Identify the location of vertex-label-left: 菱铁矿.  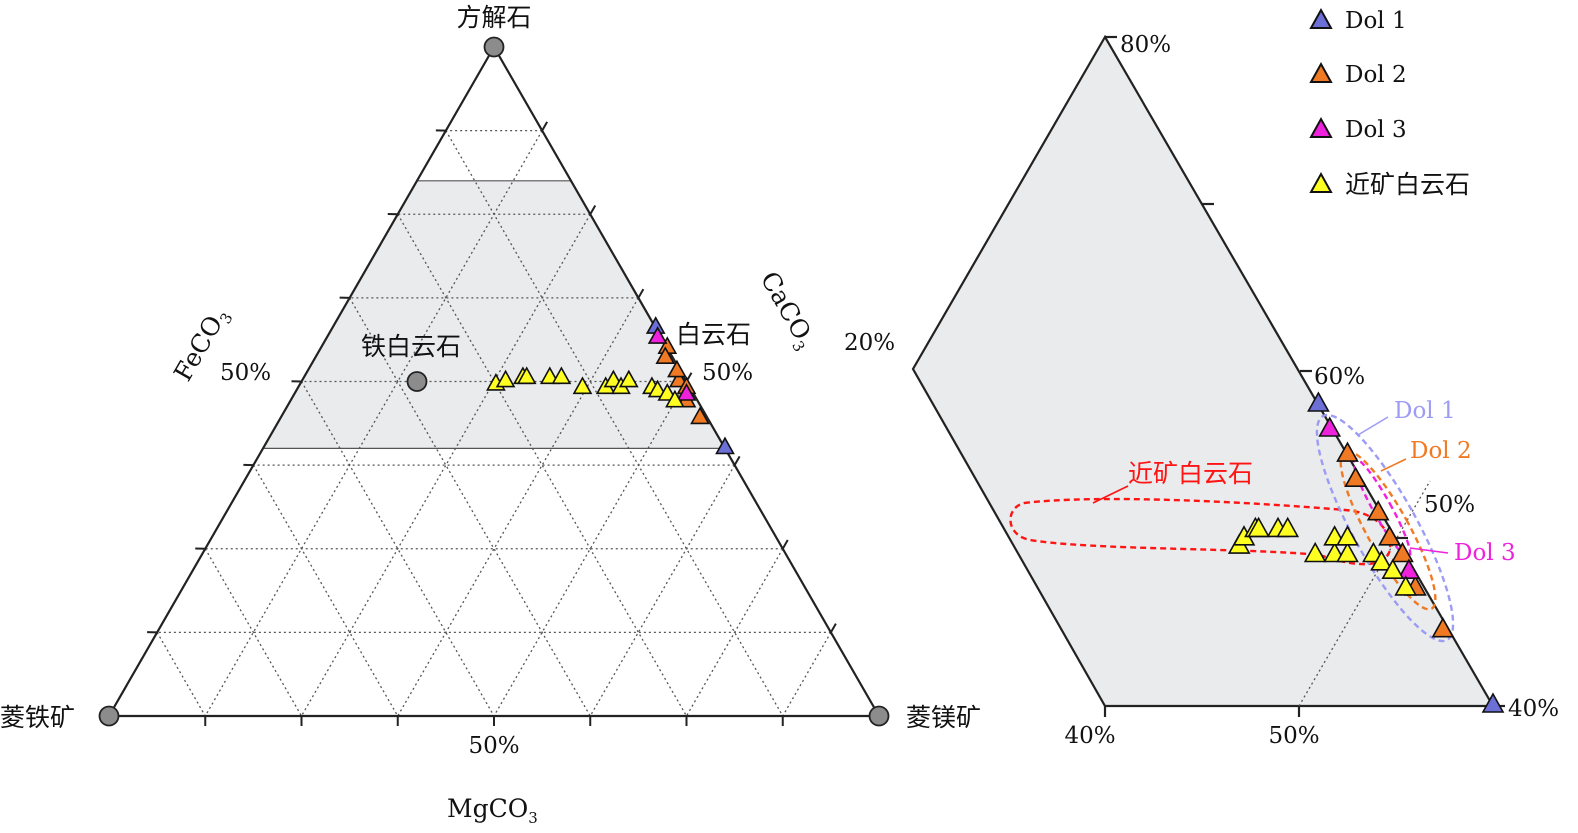
(37, 717).